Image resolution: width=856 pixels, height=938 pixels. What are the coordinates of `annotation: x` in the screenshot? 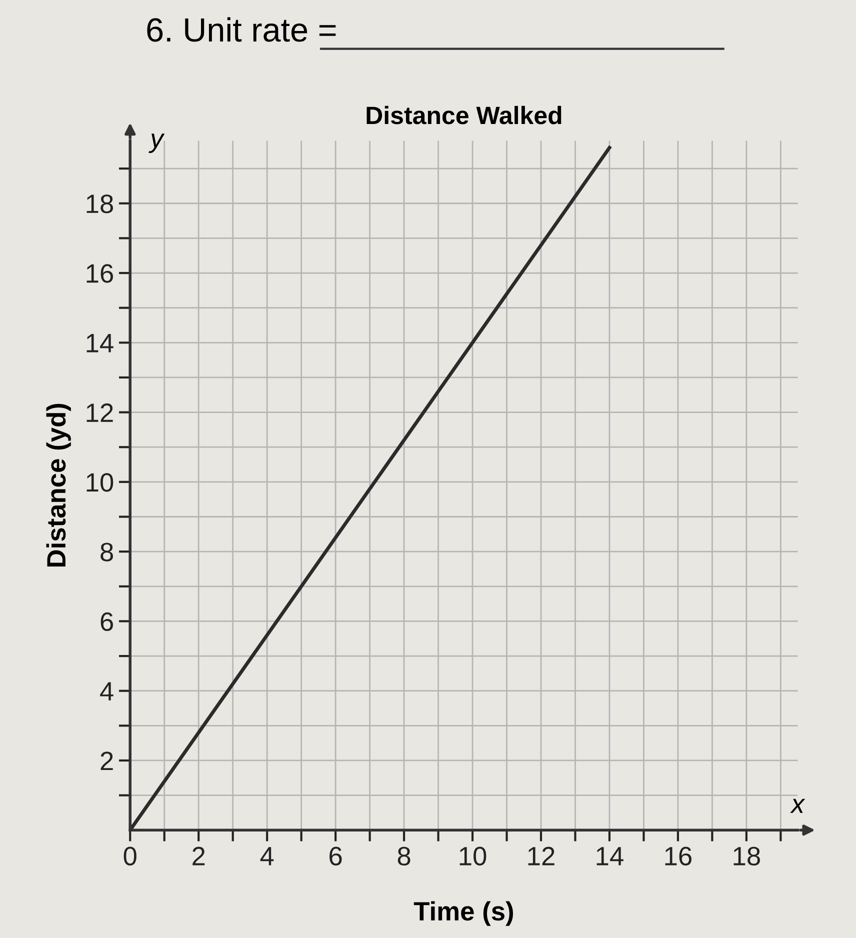 It's located at (798, 805).